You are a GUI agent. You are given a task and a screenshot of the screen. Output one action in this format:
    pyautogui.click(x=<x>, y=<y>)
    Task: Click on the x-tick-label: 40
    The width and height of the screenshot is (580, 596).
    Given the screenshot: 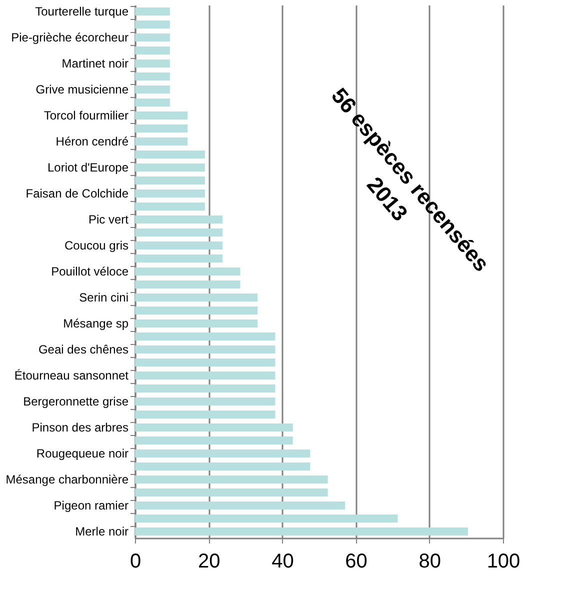 What is the action you would take?
    pyautogui.click(x=283, y=561)
    